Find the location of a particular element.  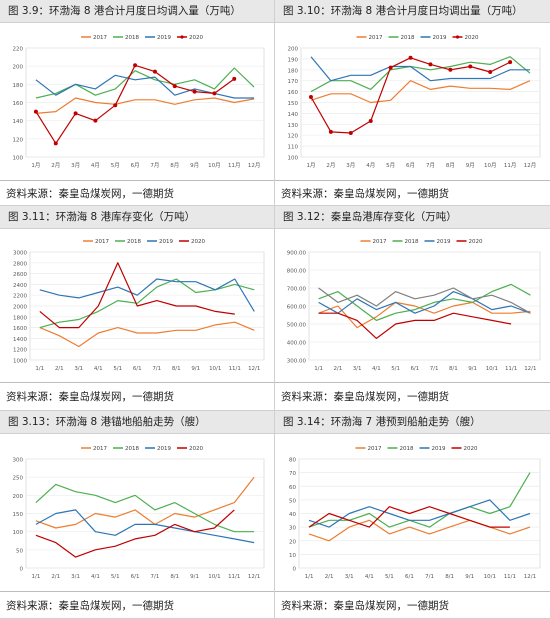

y-tick-label: 80 is located at coordinates (292, 461).